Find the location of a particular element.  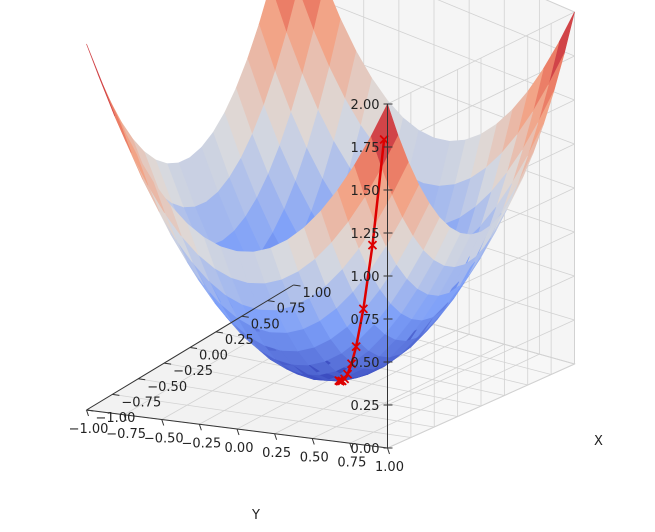

x-tick-label: 1.00 is located at coordinates (317, 293).